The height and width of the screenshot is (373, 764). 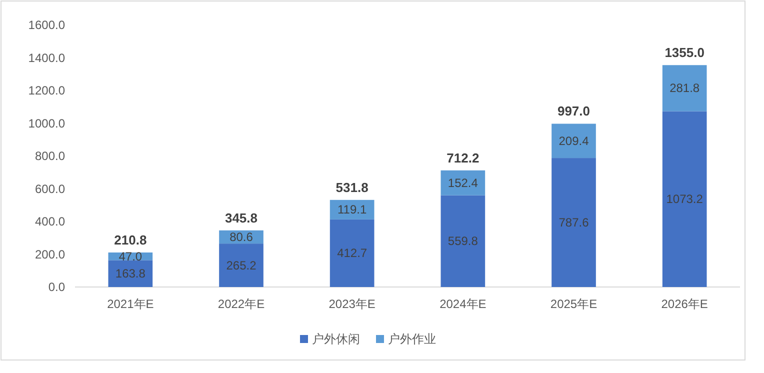 I want to click on y-tick-label: 1600.0, so click(x=47, y=25).